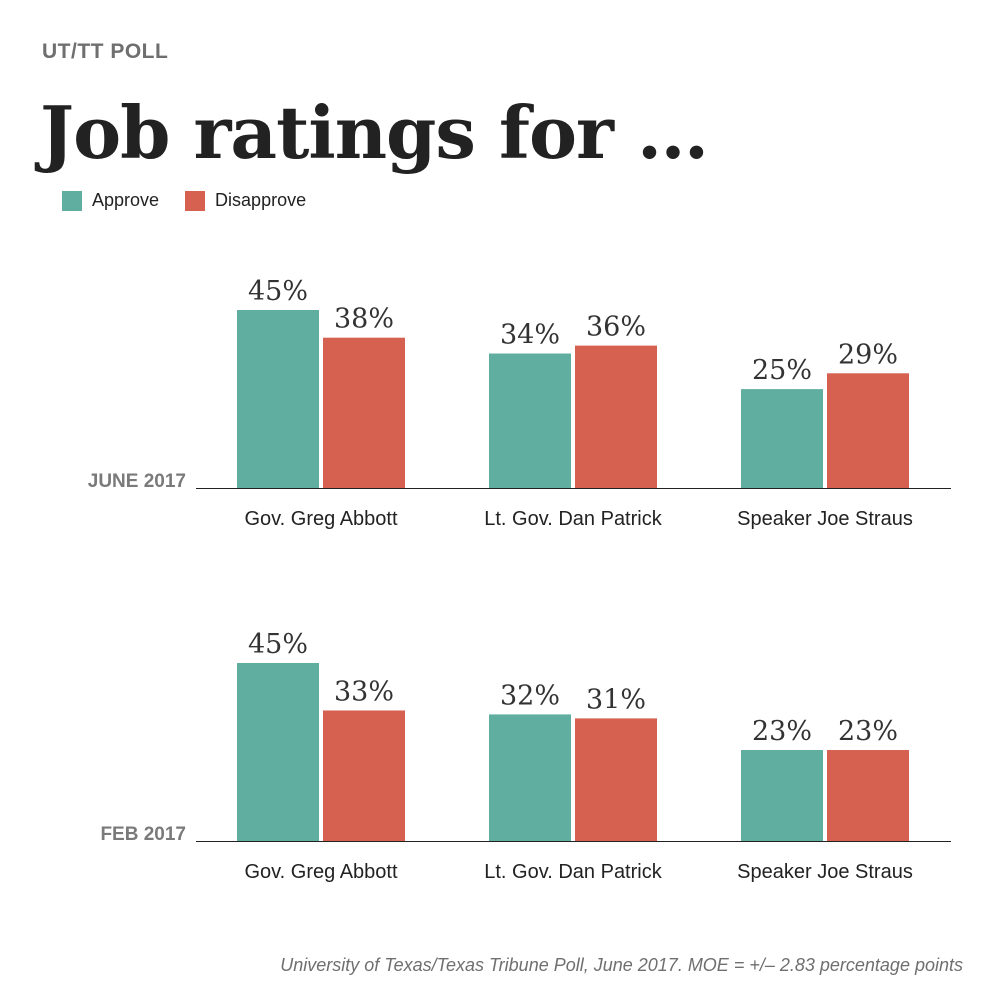 The height and width of the screenshot is (1000, 1000). Describe the element at coordinates (616, 699) in the screenshot. I see `data-label: 31%` at that location.